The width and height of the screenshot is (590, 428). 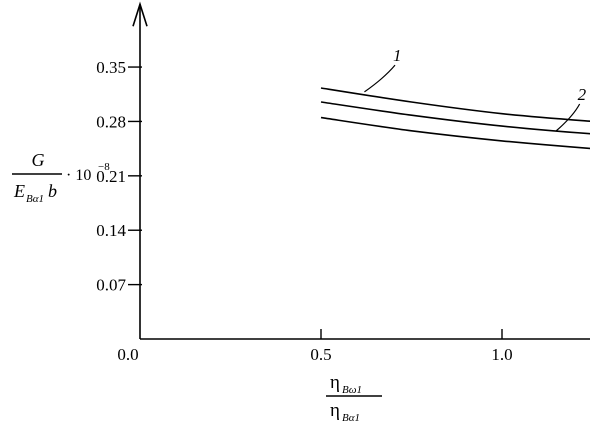 I want to click on y-label-denominator-tail: b, so click(x=52, y=191).